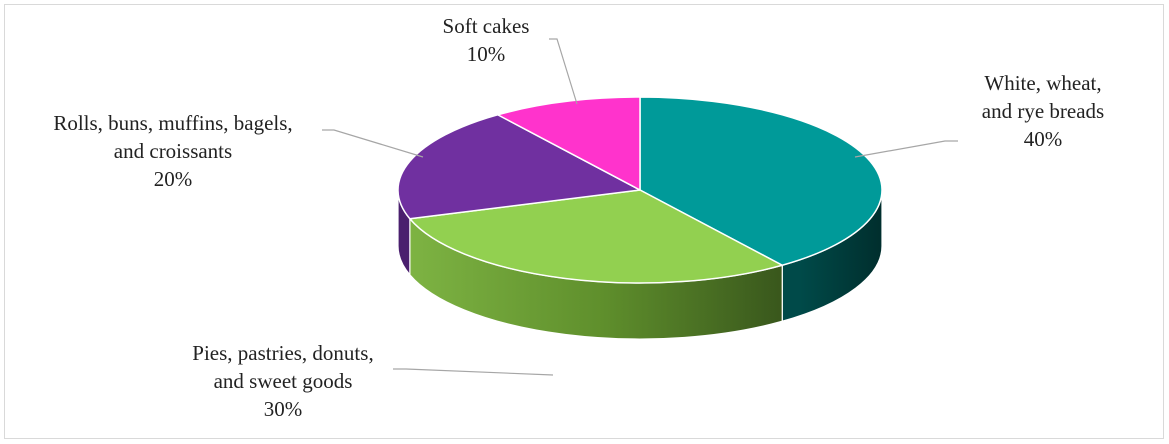  I want to click on data-label-text-line: and croissants, so click(173, 151).